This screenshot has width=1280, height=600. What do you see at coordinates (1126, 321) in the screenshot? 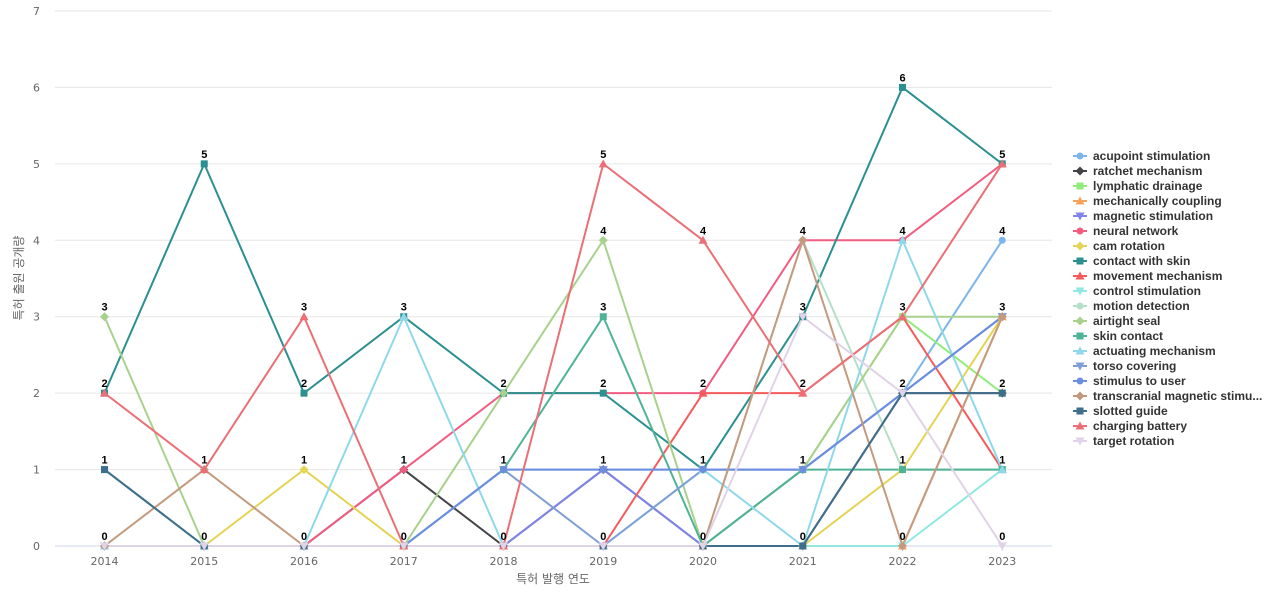
I see `legend-label: airtight seal` at bounding box center [1126, 321].